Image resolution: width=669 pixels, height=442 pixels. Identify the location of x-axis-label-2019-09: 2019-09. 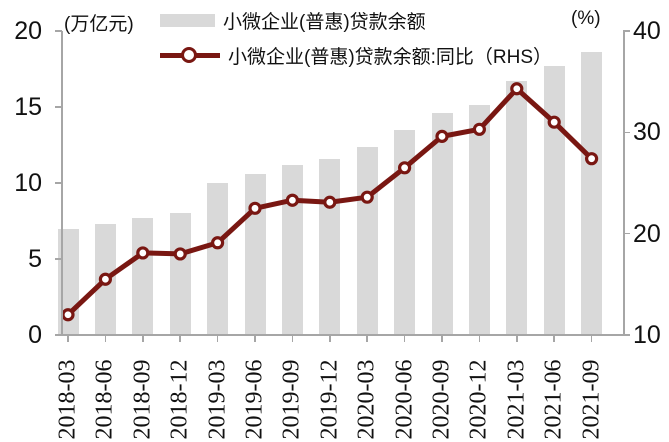
(291, 399).